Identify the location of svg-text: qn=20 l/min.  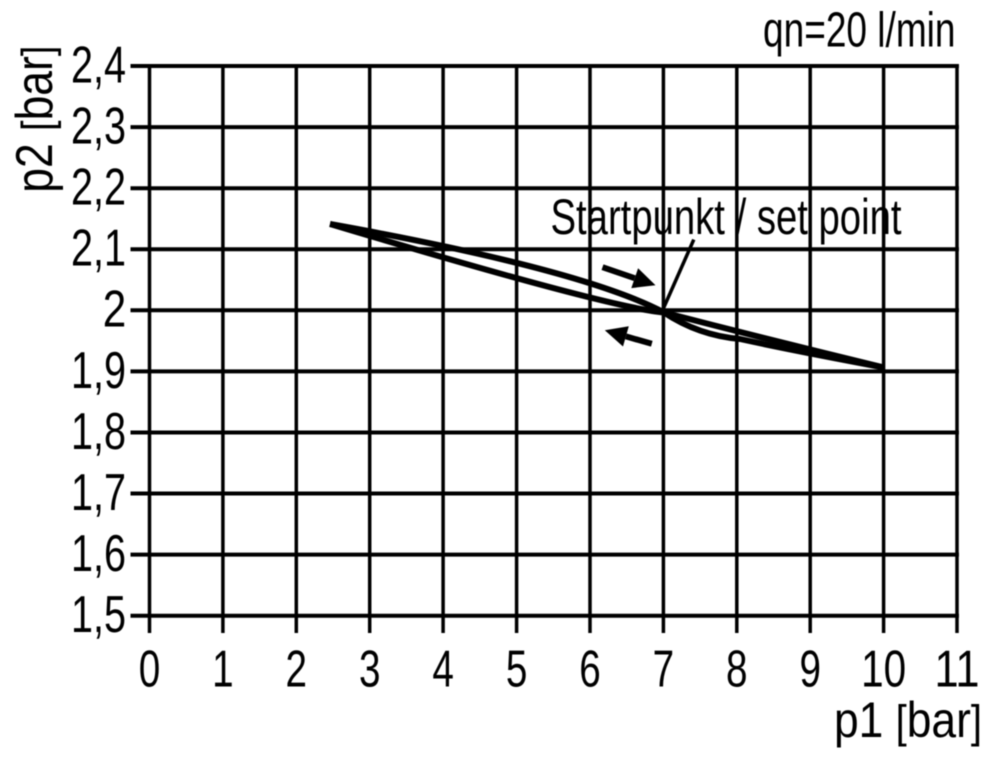
(859, 30).